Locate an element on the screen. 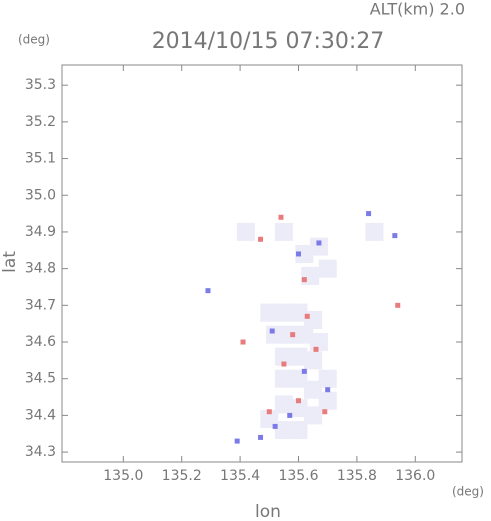  y-tick-label: 35.0 is located at coordinates (40, 195).